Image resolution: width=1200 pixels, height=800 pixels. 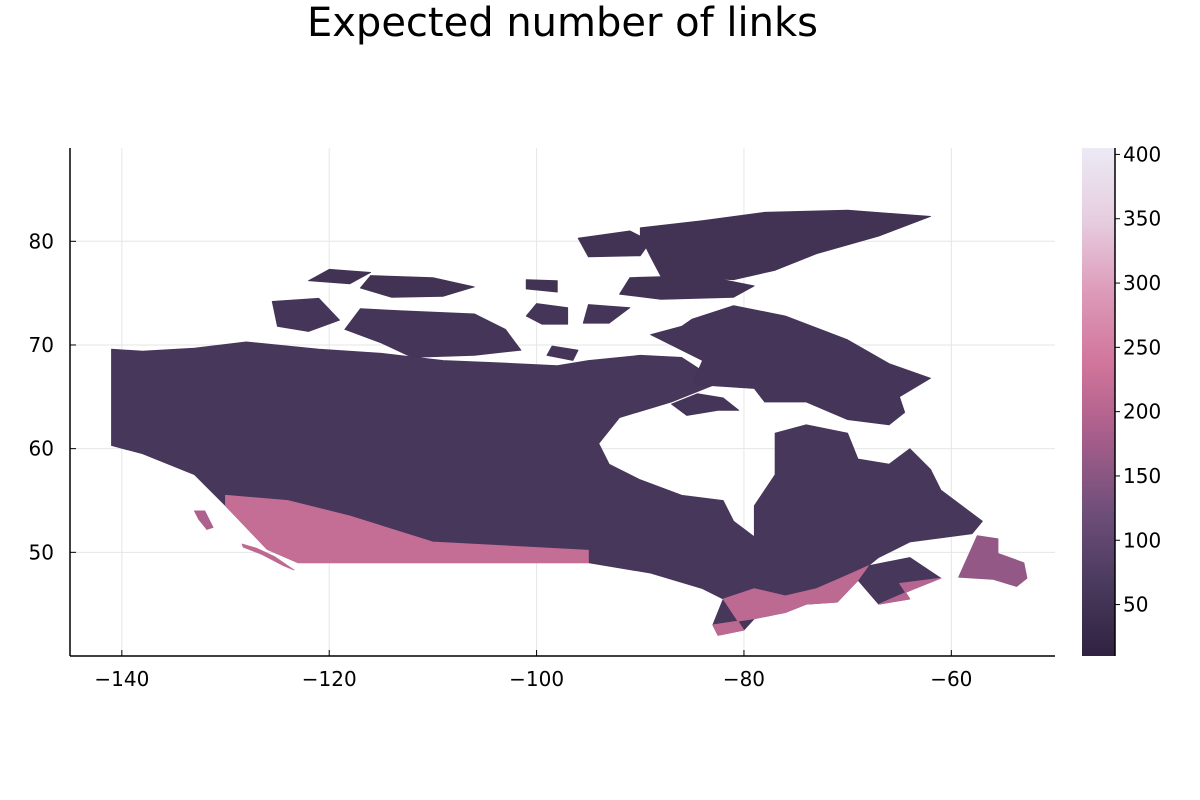 What do you see at coordinates (951, 679) in the screenshot?
I see `x-tick-label: −60` at bounding box center [951, 679].